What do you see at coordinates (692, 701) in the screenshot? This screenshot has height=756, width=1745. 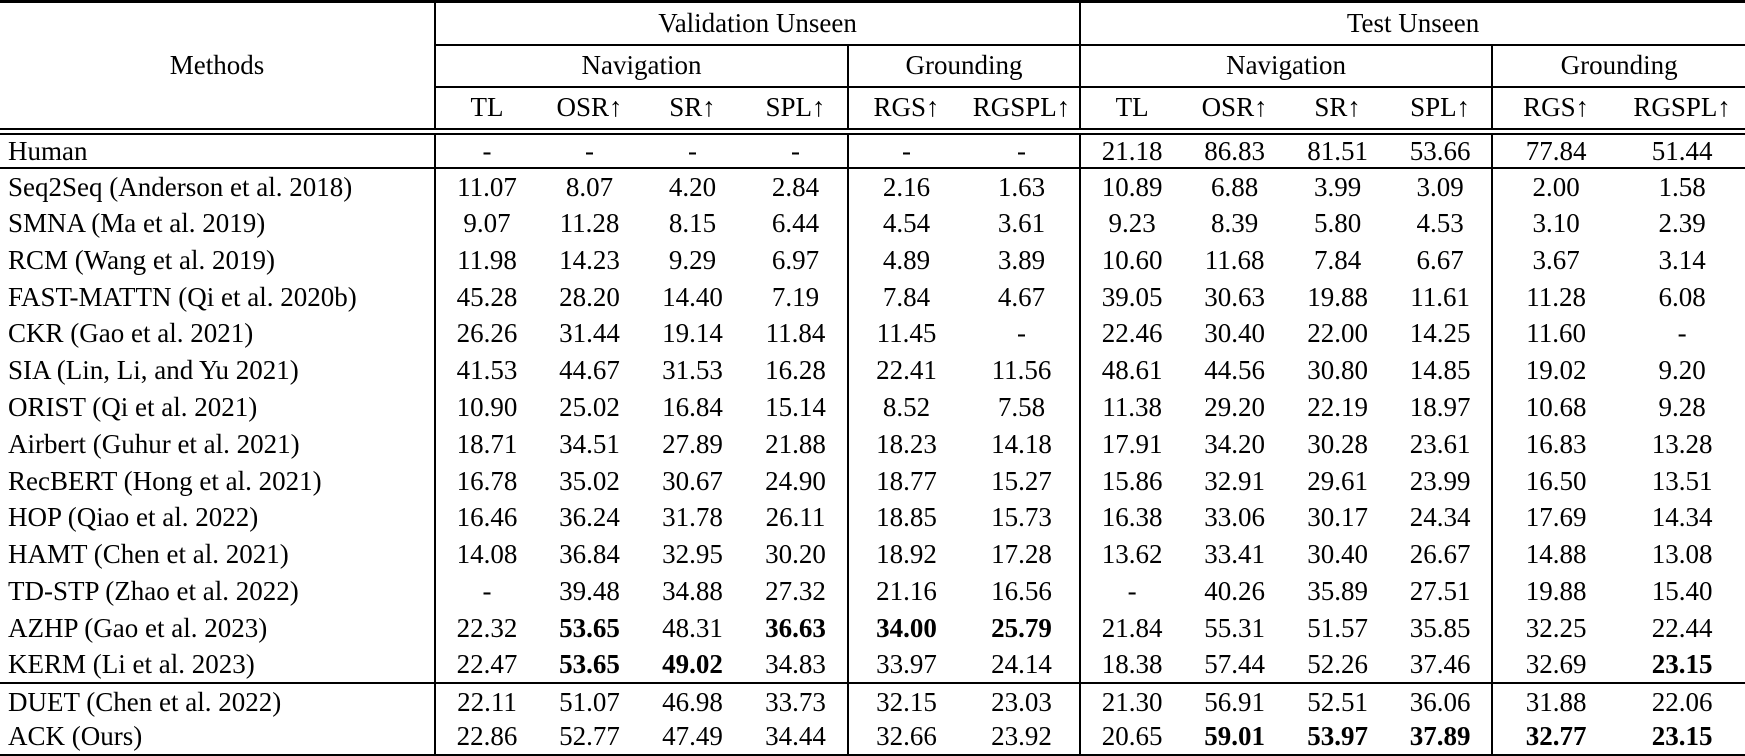 I see `value-cell: 46.98` at bounding box center [692, 701].